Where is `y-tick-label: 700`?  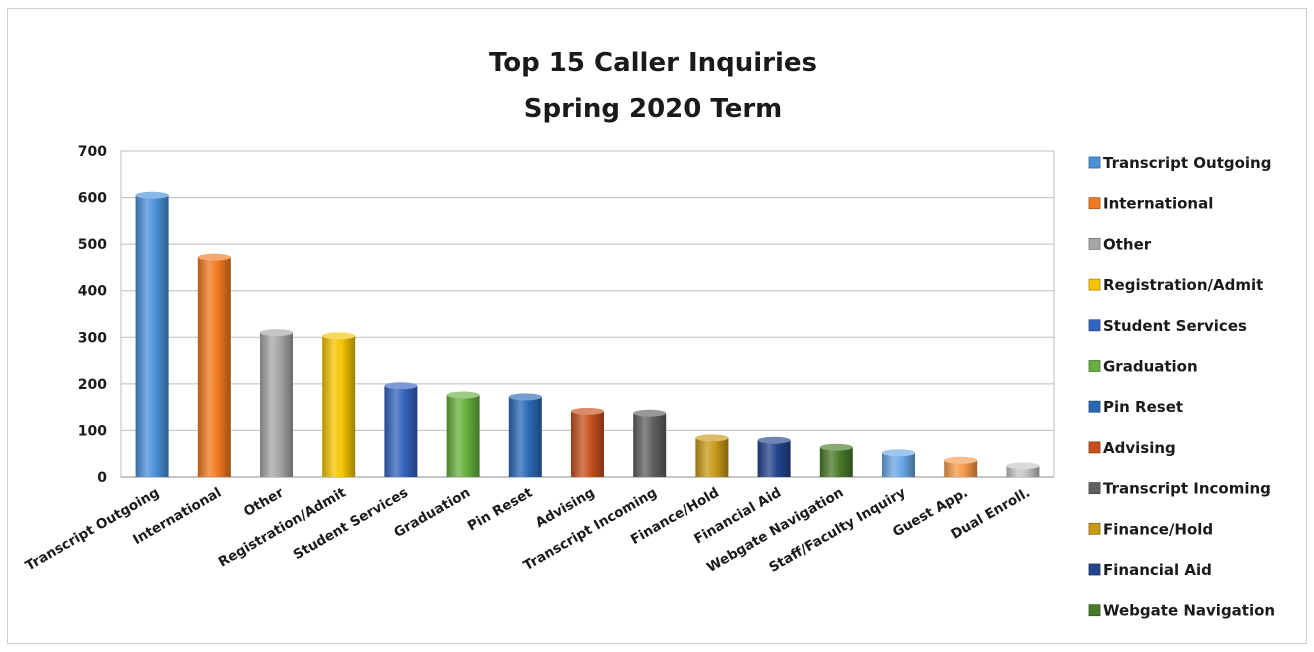
y-tick-label: 700 is located at coordinates (92, 152).